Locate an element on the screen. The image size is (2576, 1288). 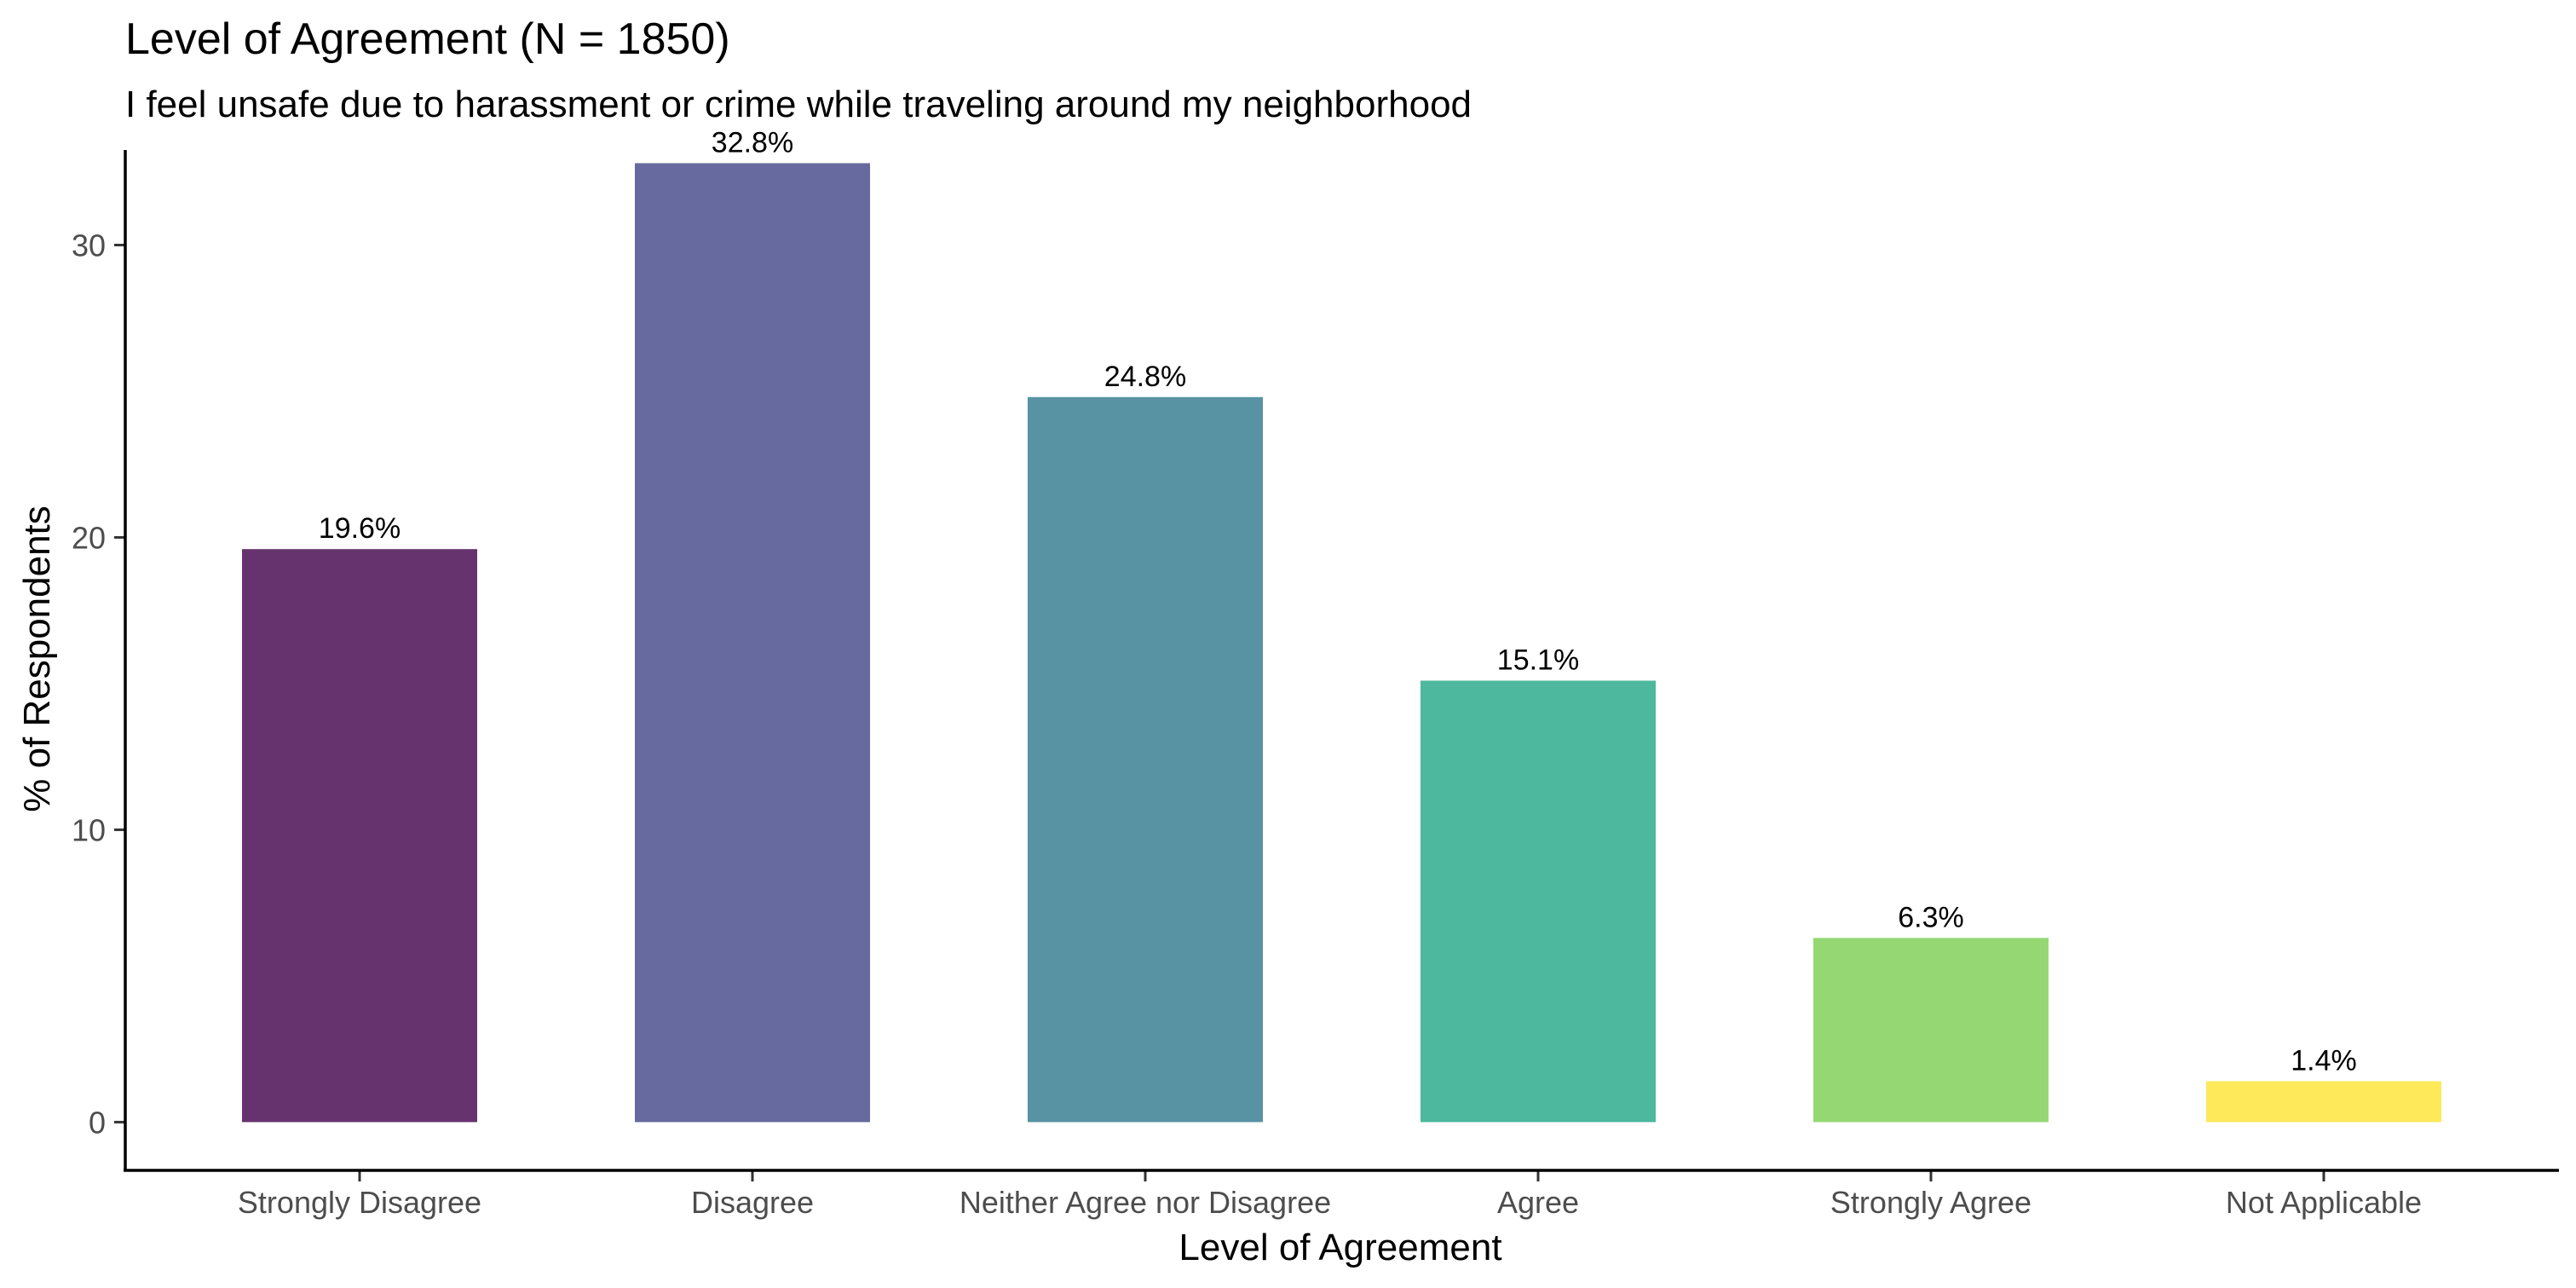
bar-value-label: 1.4% is located at coordinates (2324, 1060).